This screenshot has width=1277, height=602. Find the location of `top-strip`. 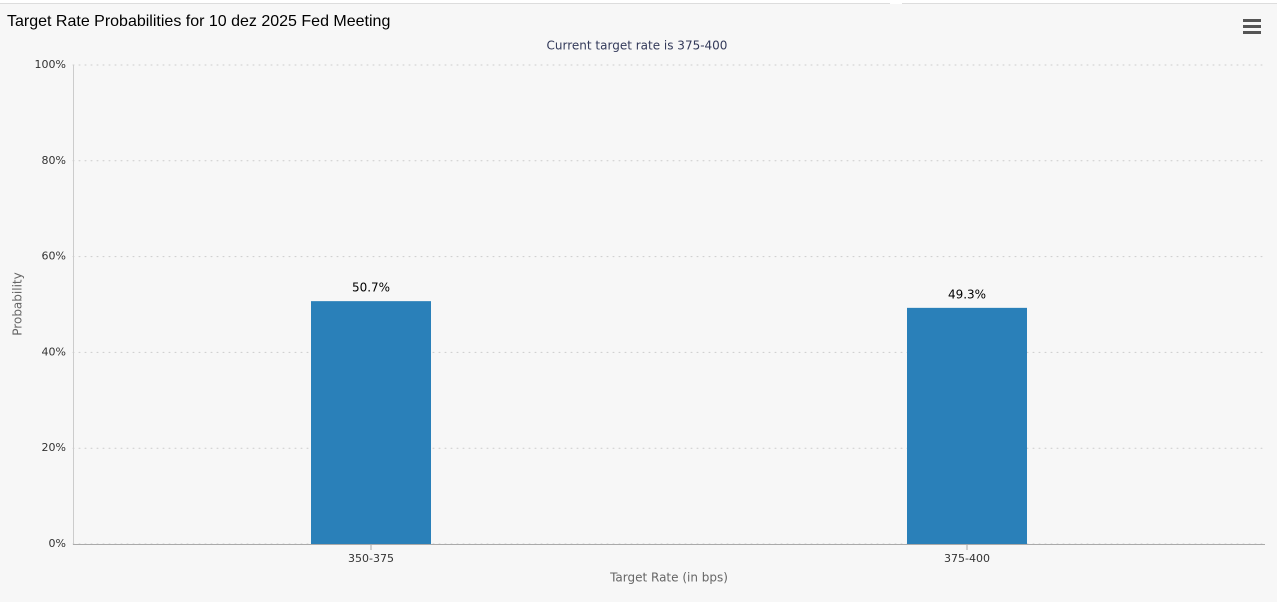

top-strip is located at coordinates (638, 2).